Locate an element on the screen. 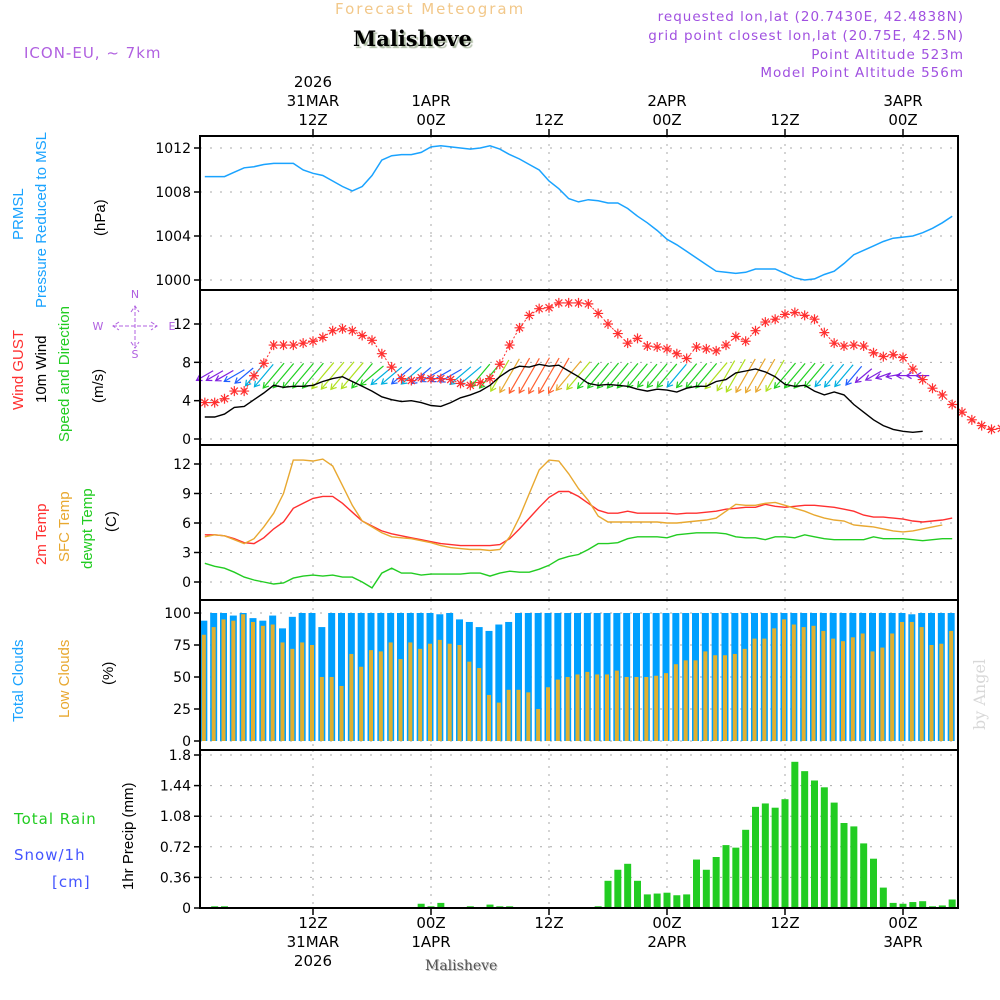 The height and width of the screenshot is (1000, 1000). watermark: by Angel is located at coordinates (979, 694).